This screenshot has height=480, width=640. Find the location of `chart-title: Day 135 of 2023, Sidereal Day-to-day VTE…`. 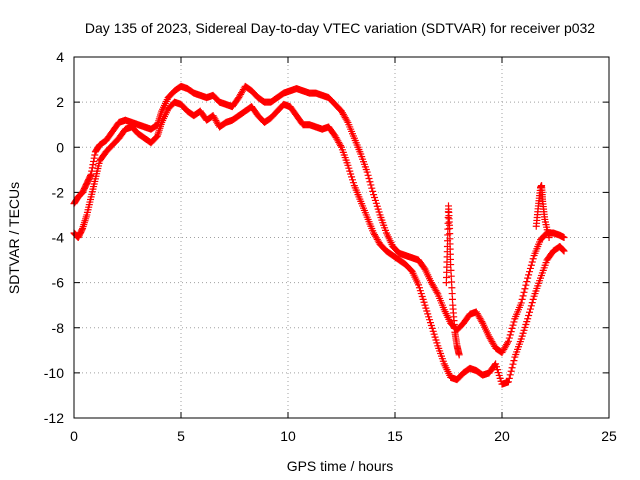

chart-title: Day 135 of 2023, Sidereal Day-to-day VTE… is located at coordinates (340, 28).